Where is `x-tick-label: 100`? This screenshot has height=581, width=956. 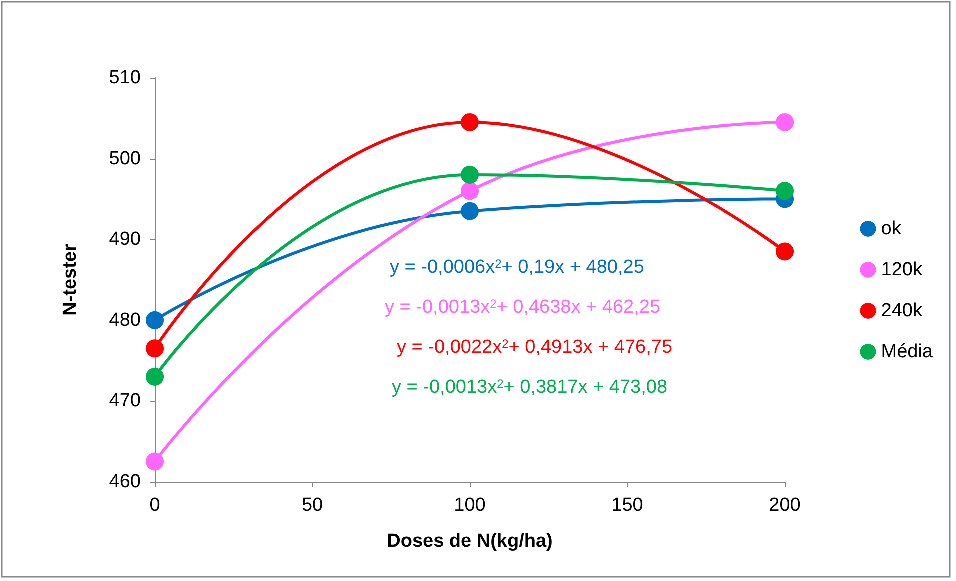 x-tick-label: 100 is located at coordinates (470, 505).